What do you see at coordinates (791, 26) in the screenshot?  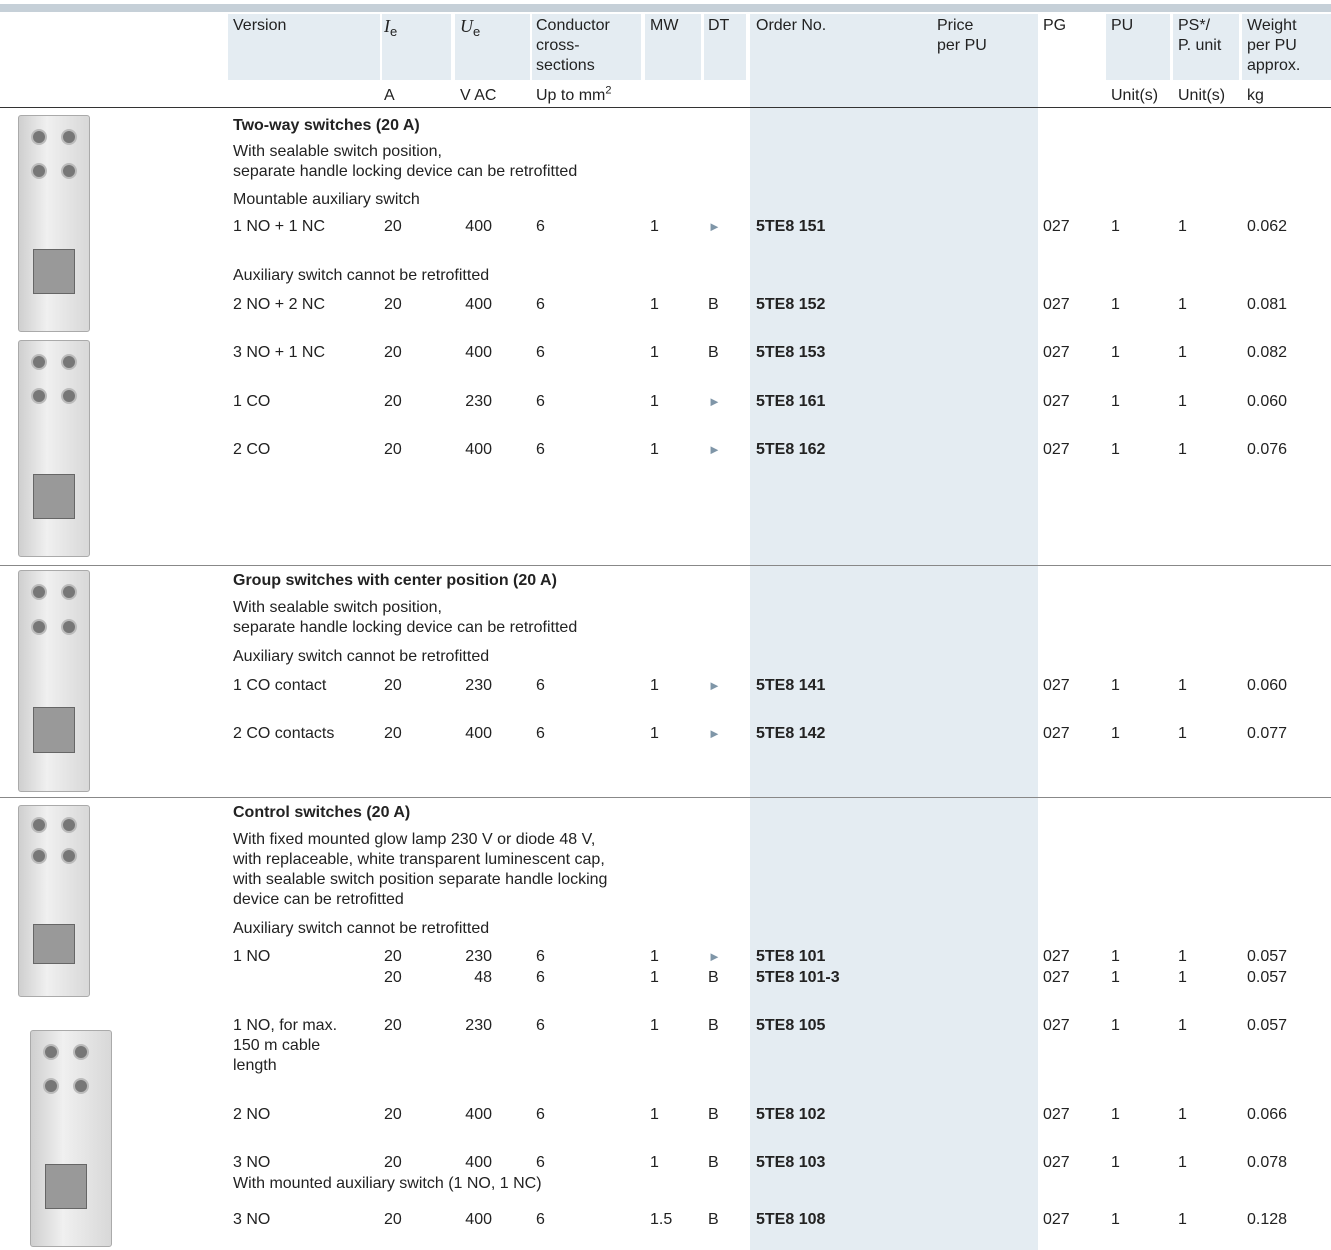 I see `column-header: Order No.` at bounding box center [791, 26].